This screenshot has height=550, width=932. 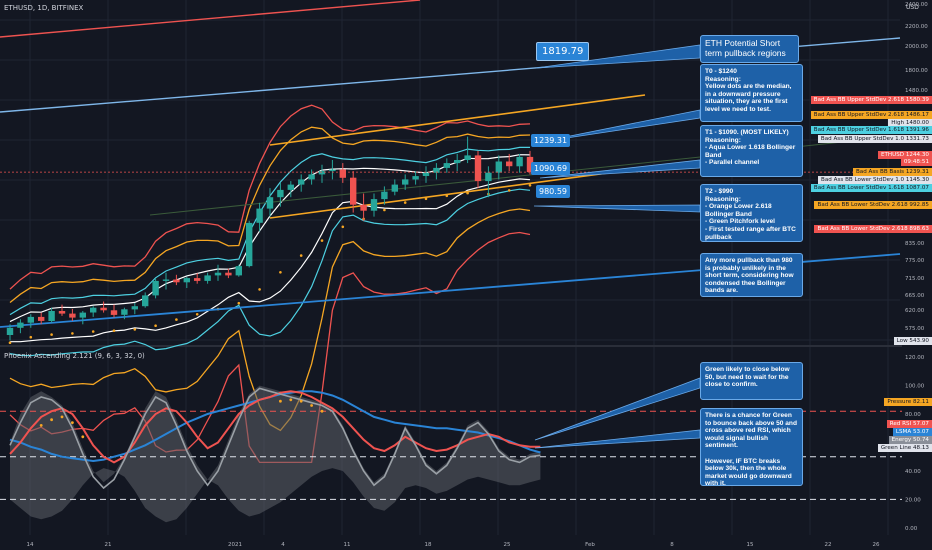 I want to click on x-tick-label: 11, so click(x=347, y=545).